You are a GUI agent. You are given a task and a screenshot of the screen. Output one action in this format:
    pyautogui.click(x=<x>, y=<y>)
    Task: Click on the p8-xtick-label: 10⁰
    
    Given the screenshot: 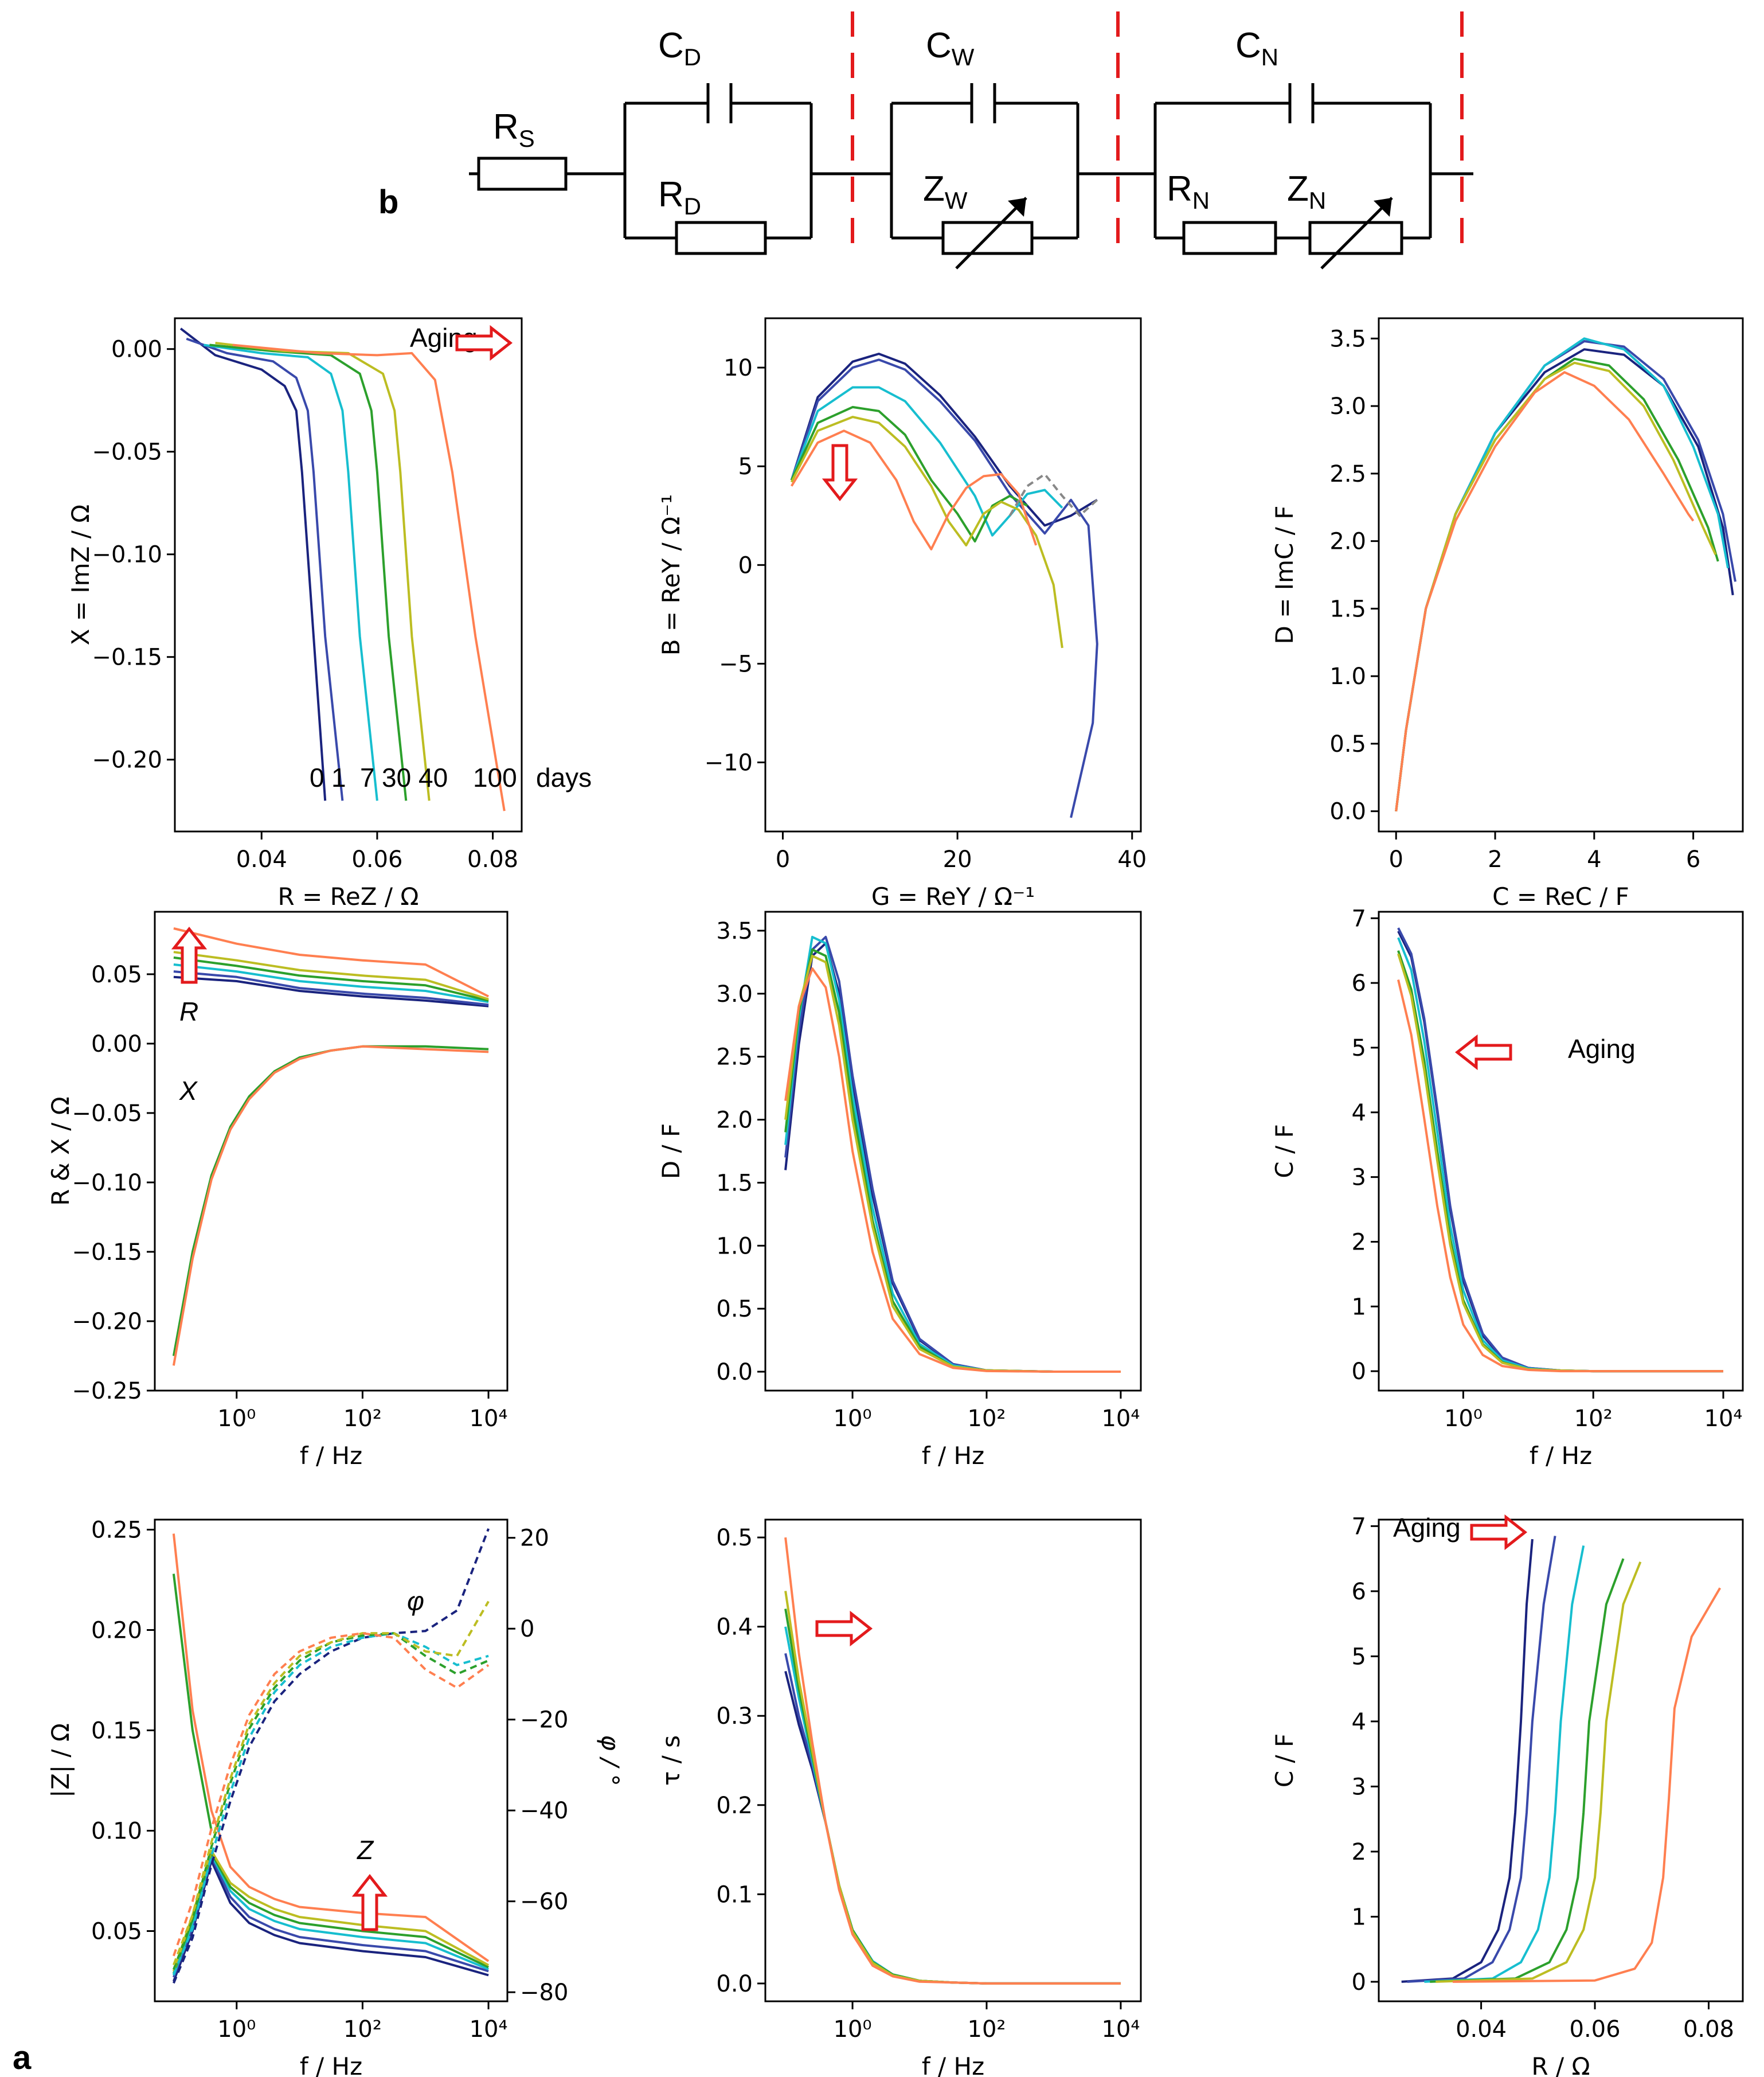 What is the action you would take?
    pyautogui.click(x=853, y=2029)
    